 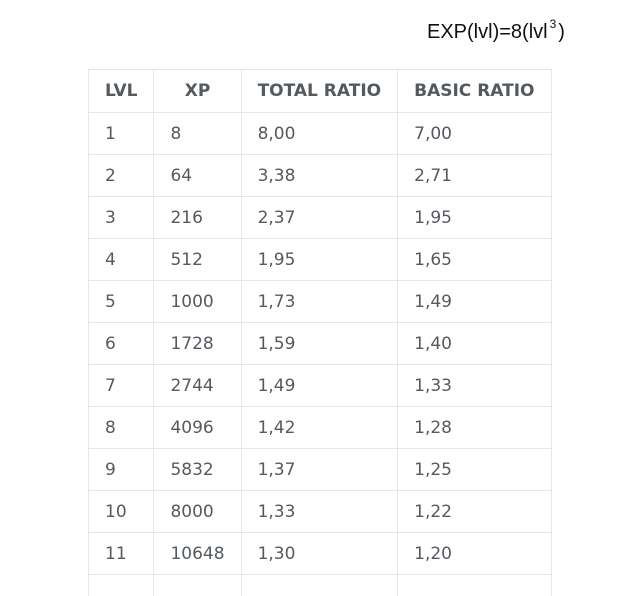 I want to click on table-row: 9 5832 1,37 1,25, so click(x=319, y=469).